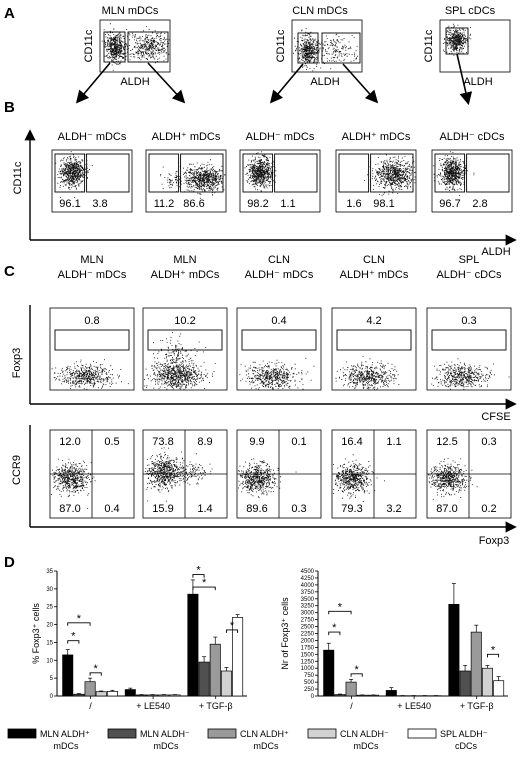 Image resolution: width=520 pixels, height=758 pixels. What do you see at coordinates (393, 509) in the screenshot?
I see `panel-c-quadrant-percent: 3.2` at bounding box center [393, 509].